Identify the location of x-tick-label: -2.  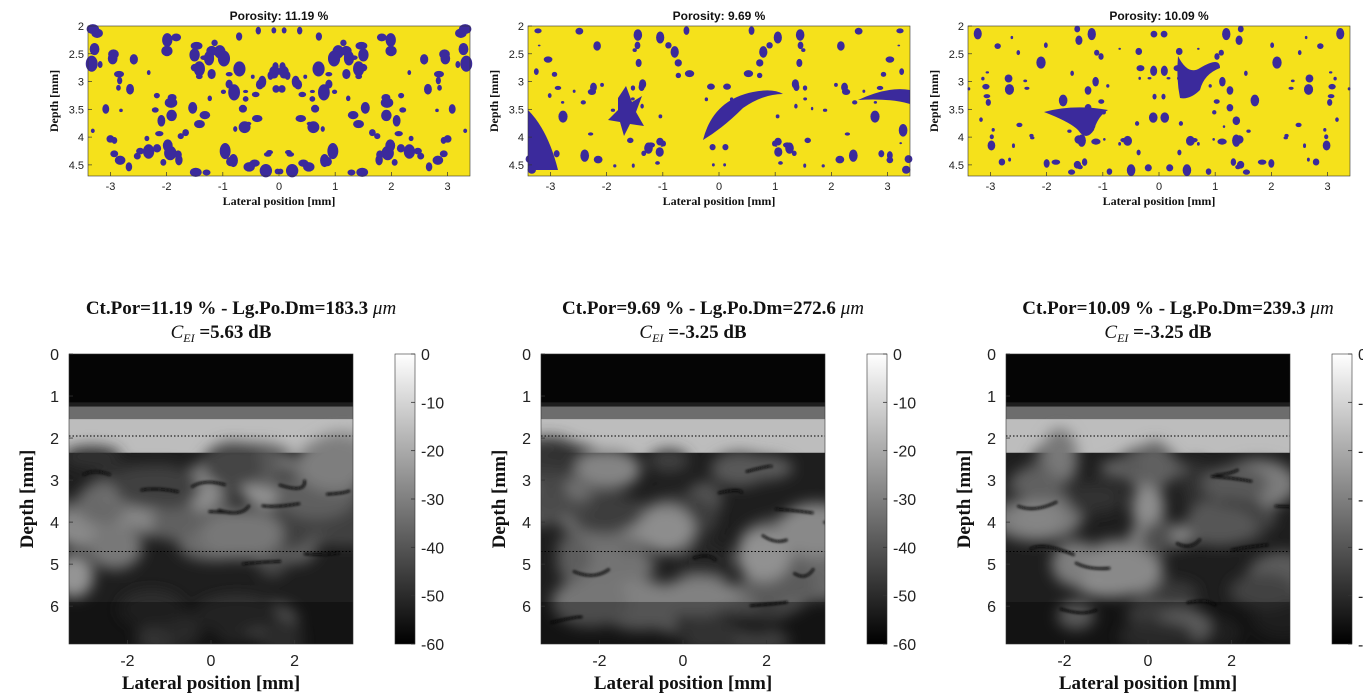
(127, 661).